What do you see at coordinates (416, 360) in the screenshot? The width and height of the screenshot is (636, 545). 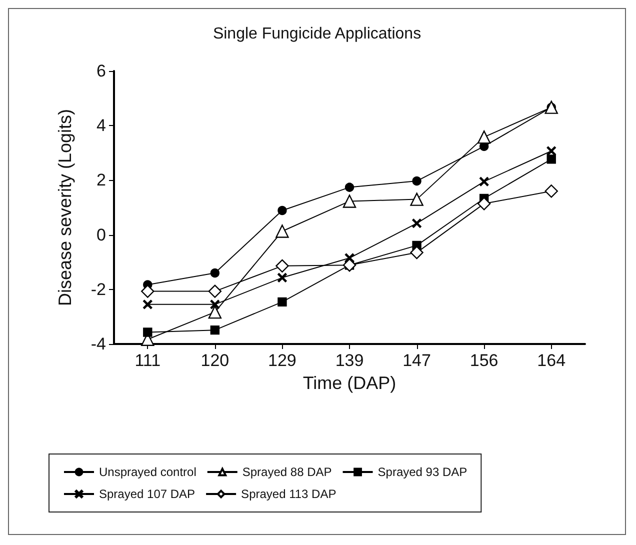 I see `x-tick-label: 147` at bounding box center [416, 360].